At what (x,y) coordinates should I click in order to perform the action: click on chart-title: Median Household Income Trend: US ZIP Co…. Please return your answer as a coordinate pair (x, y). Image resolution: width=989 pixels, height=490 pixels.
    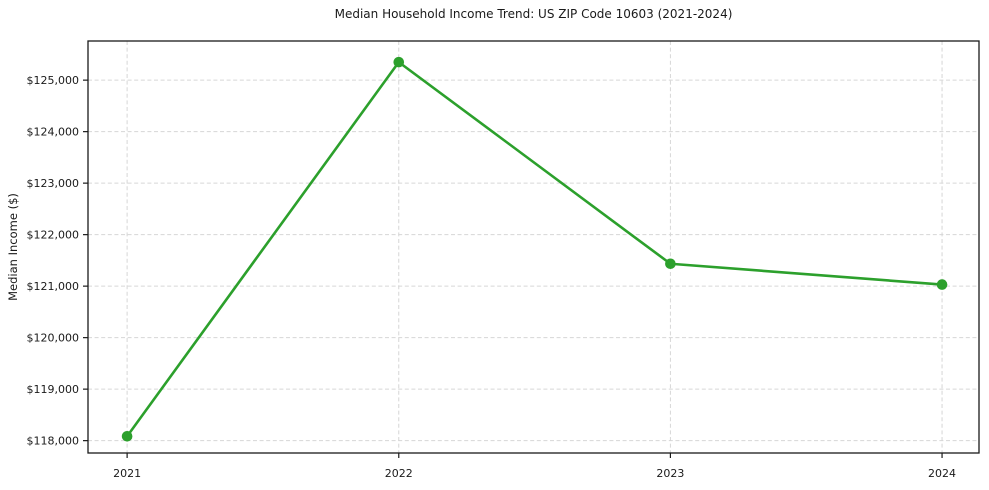
    Looking at the image, I should click on (533, 14).